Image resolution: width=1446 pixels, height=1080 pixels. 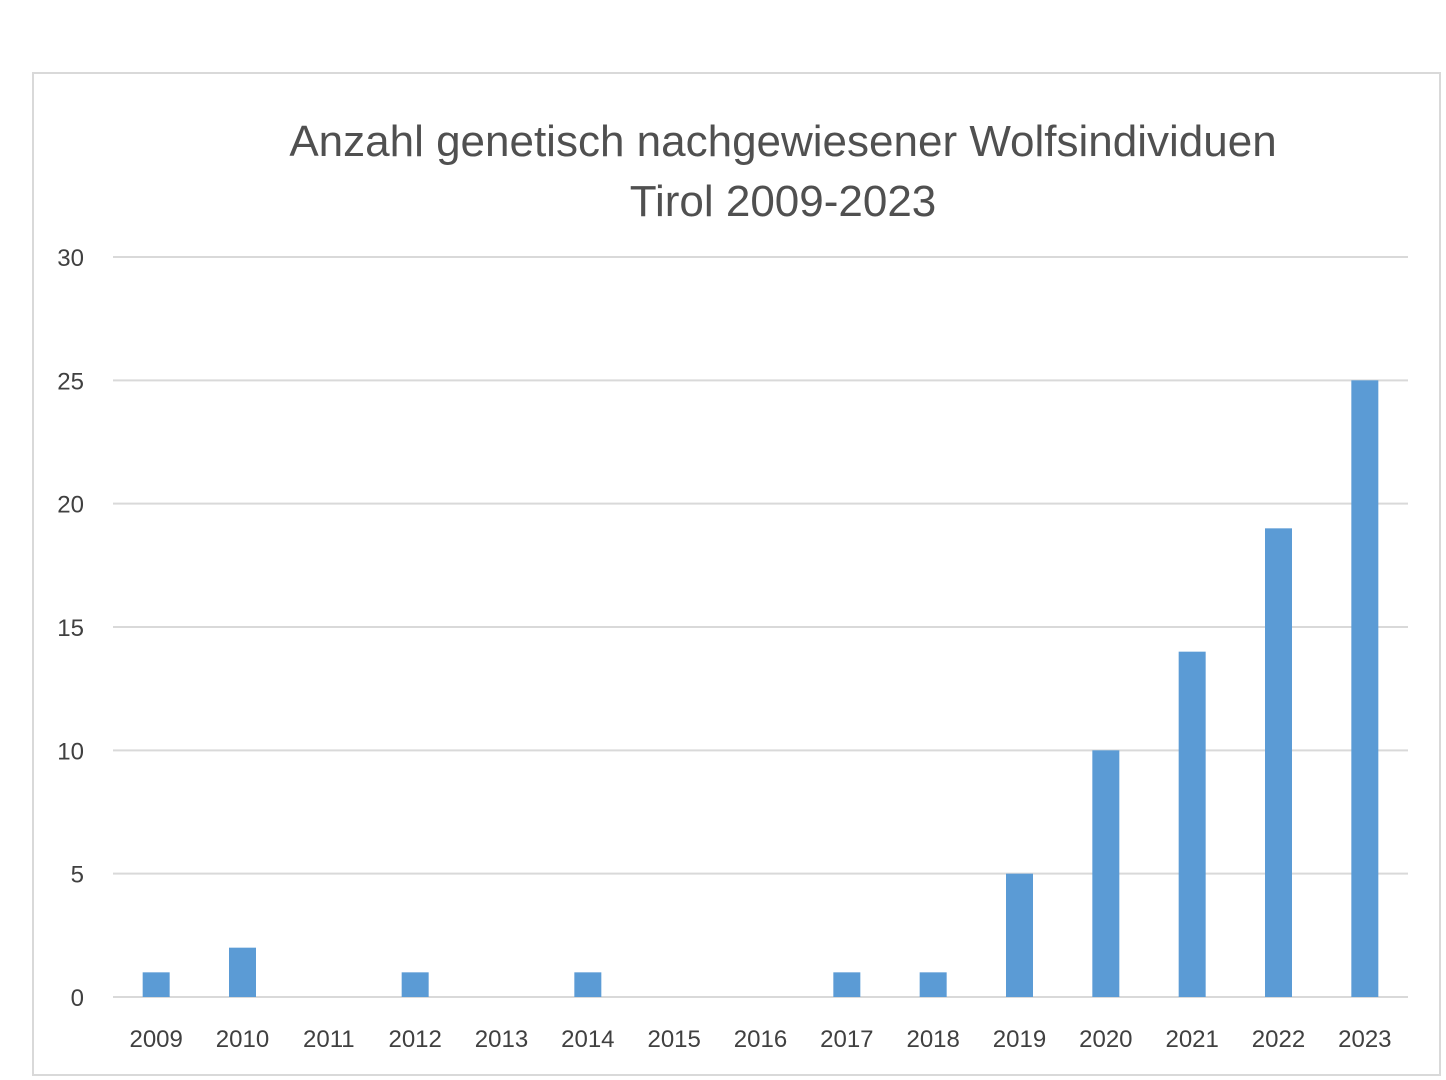 What do you see at coordinates (70, 505) in the screenshot?
I see `y-tick-label: 20` at bounding box center [70, 505].